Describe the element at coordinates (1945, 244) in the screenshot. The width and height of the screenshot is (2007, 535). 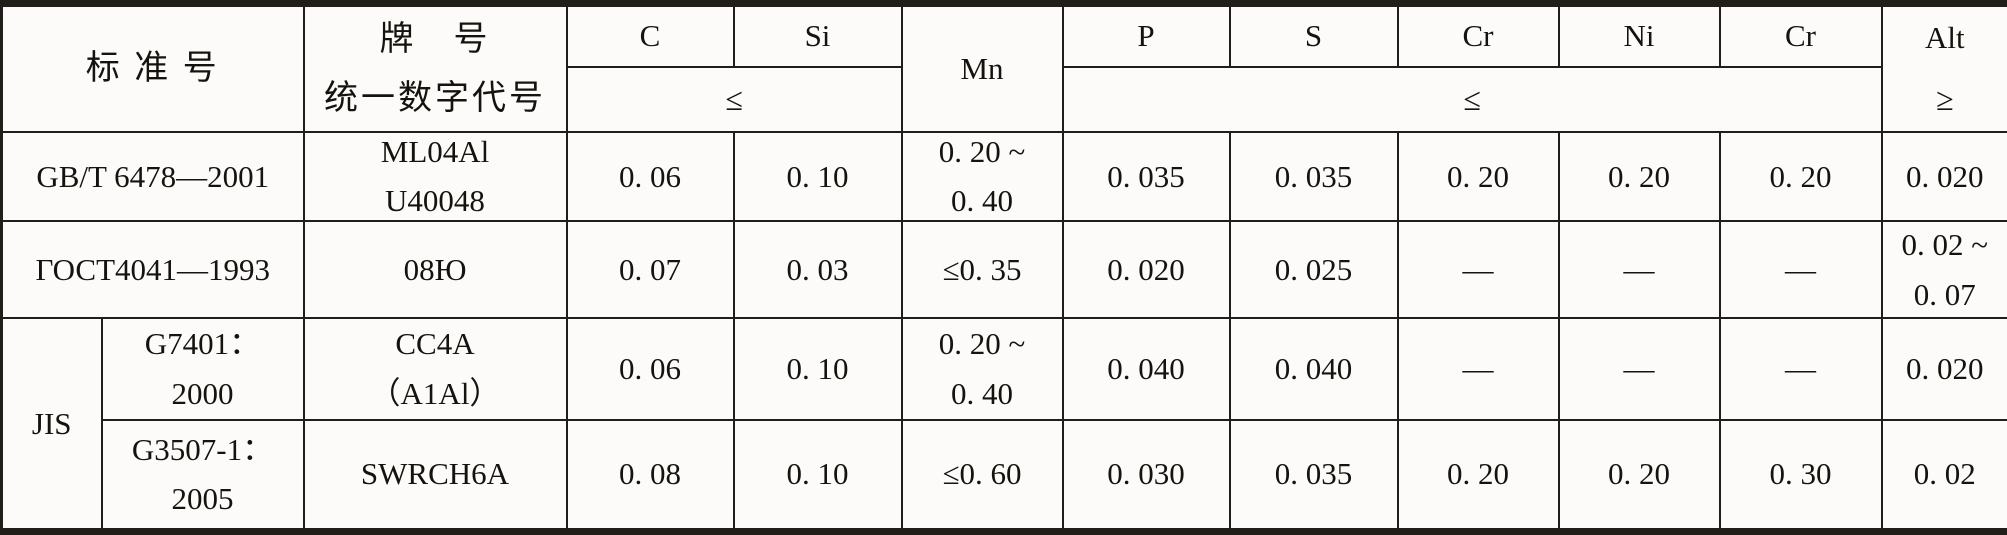
I see `alt-line: 0. 02 ~` at that location.